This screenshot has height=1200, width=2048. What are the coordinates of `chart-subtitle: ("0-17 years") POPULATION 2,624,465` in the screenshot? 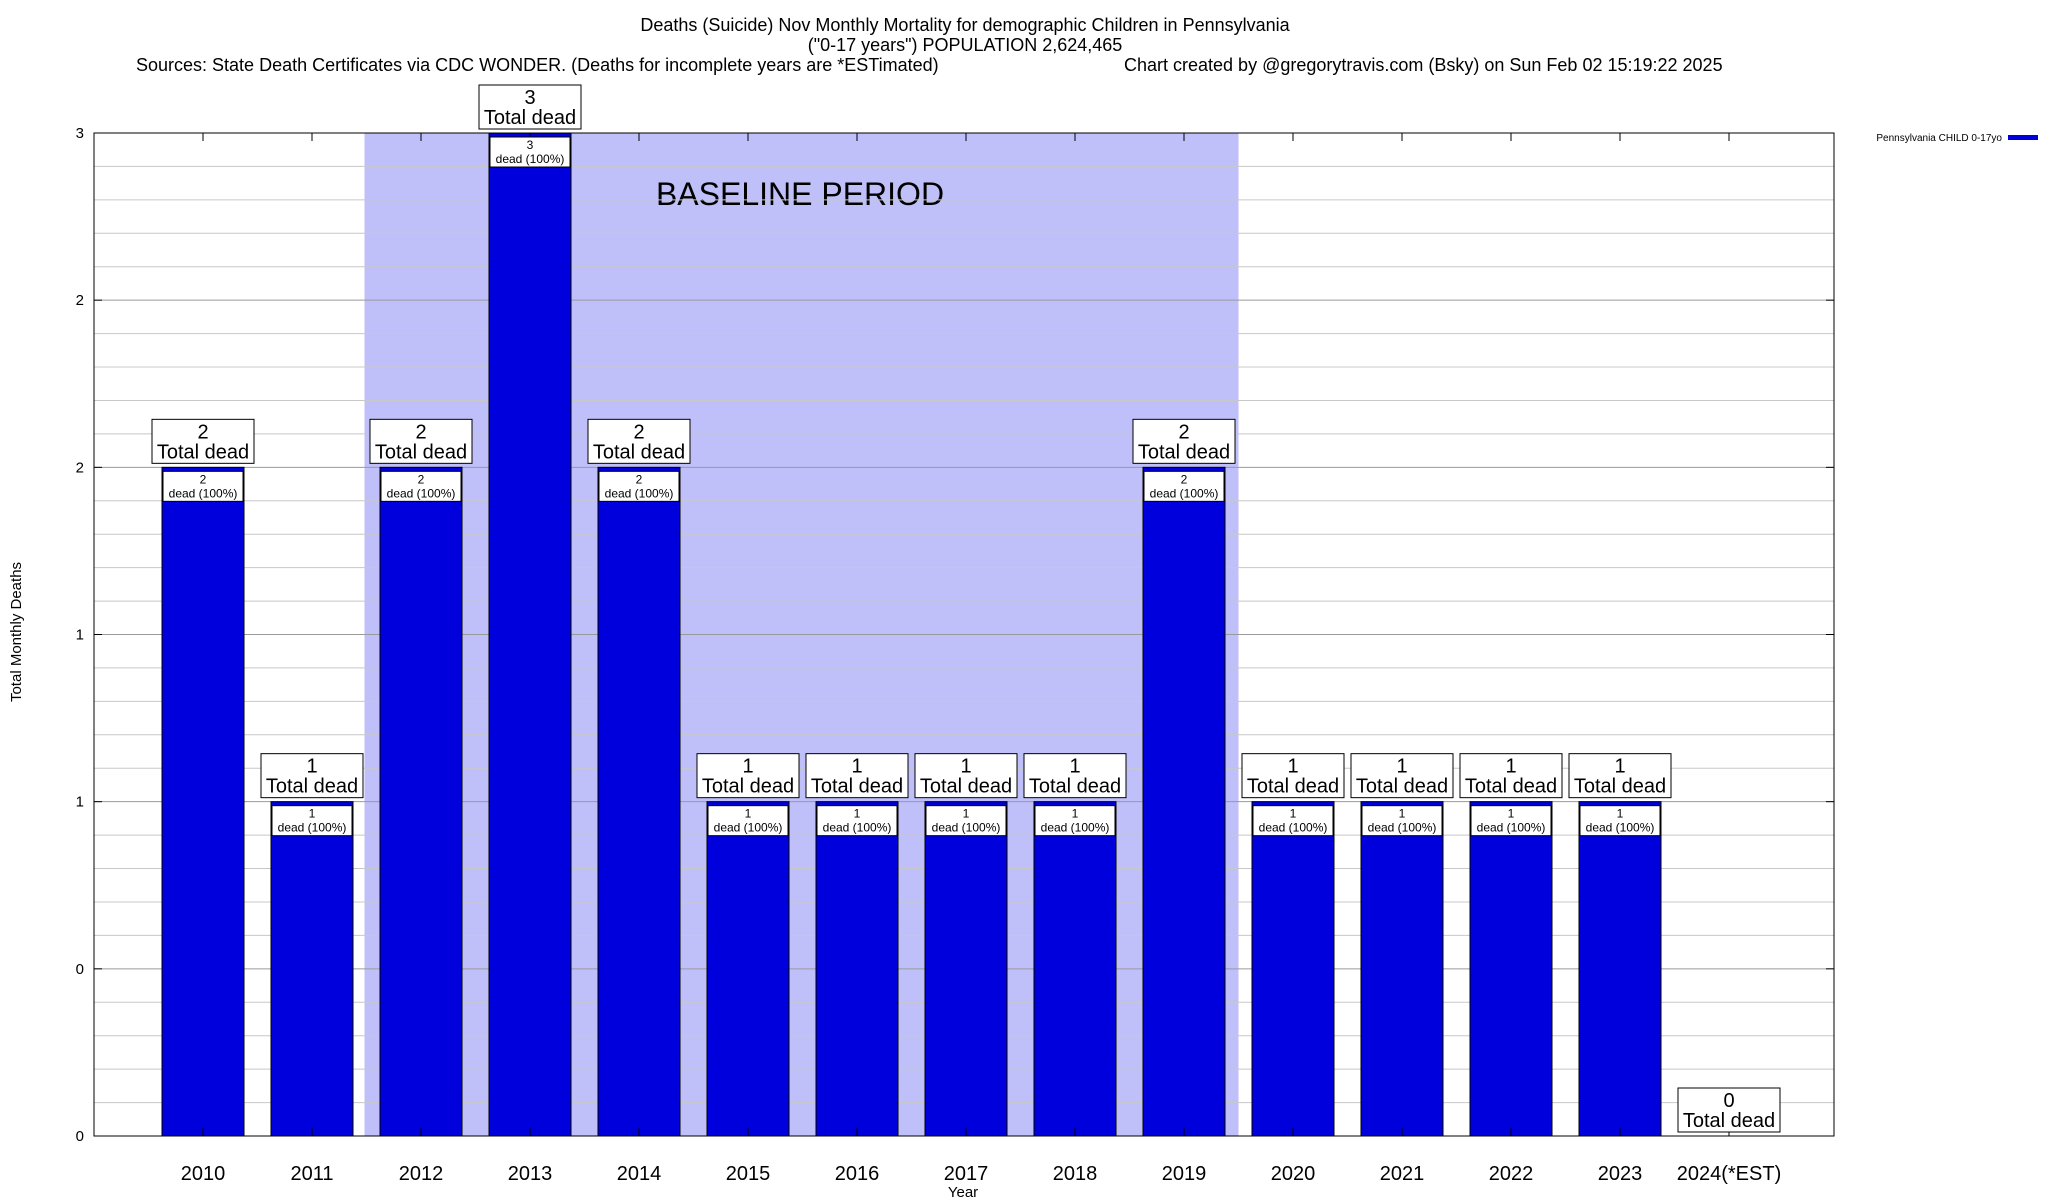 It's located at (965, 45).